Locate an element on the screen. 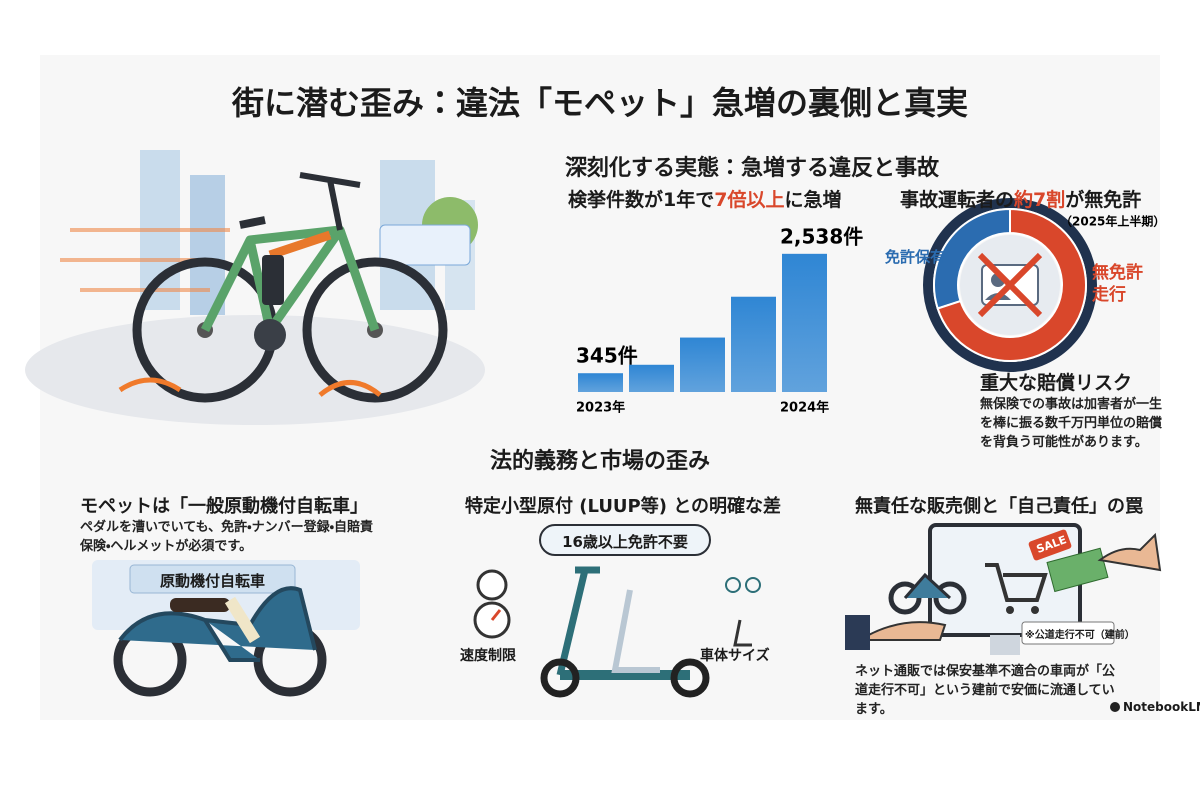 Image resolution: width=1200 pixels, height=800 pixels. online-shop-illustration is located at coordinates (1003, 589).